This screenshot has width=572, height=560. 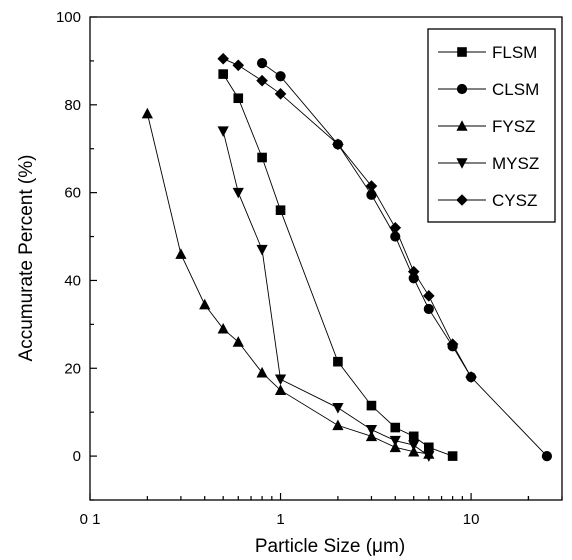 I want to click on legend: FLSM CLSM FYSZ MYSZ CYSZ, so click(x=491, y=125).